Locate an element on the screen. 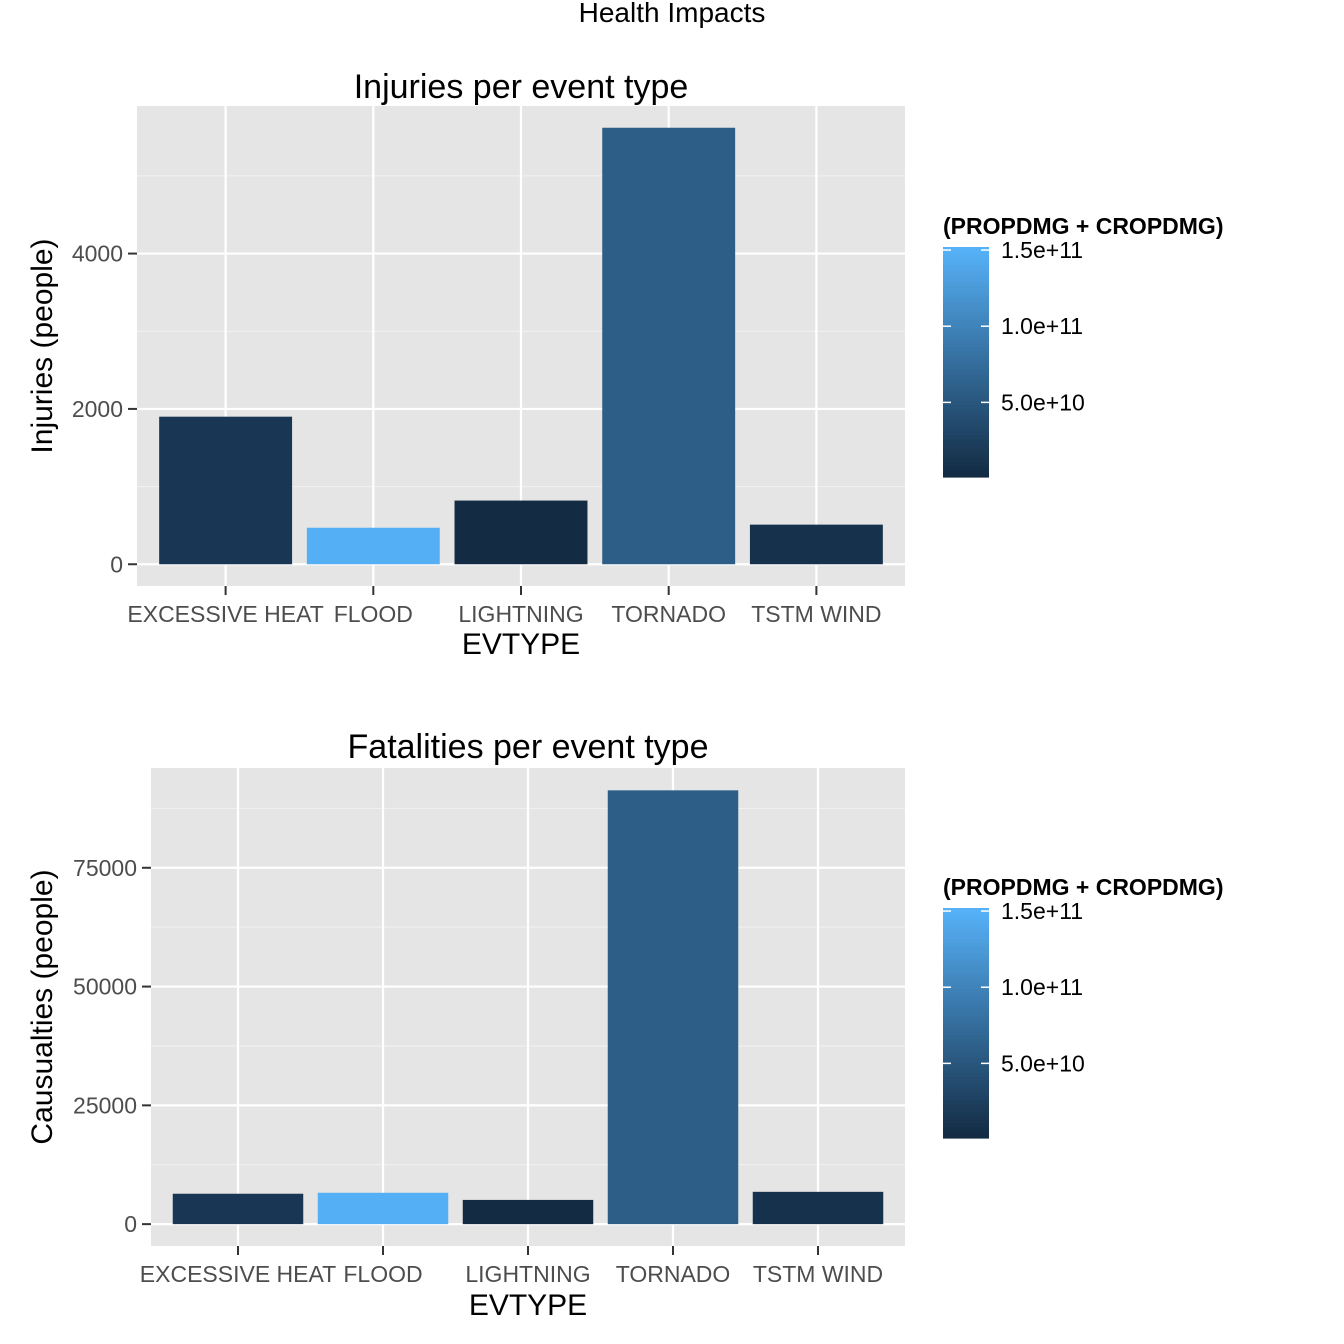 The height and width of the screenshot is (1344, 1344). y-tick-label: 75000 is located at coordinates (105, 868).